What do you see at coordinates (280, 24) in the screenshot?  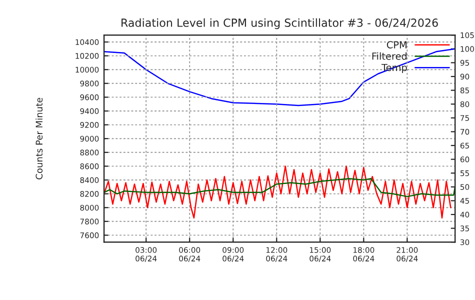 I see `chart-title: Radiation Level in CPM using Scintillator #3 - 06/24/2026` at bounding box center [280, 24].